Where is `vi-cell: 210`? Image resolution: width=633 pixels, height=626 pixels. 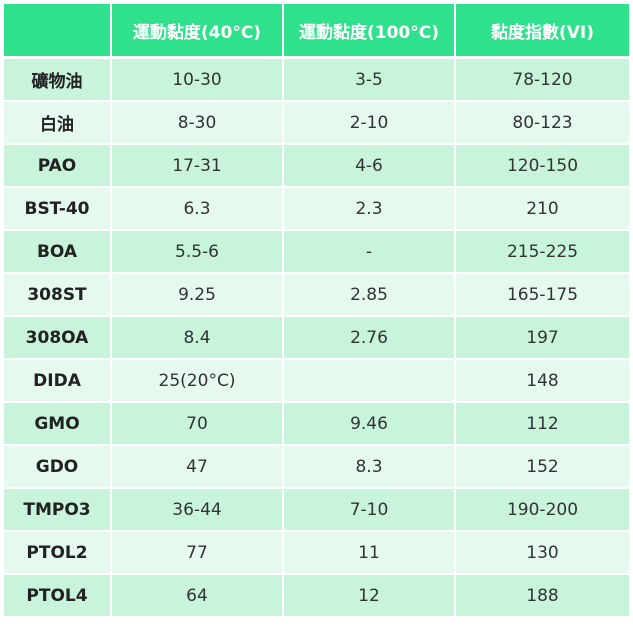
vi-cell: 210 is located at coordinates (542, 209).